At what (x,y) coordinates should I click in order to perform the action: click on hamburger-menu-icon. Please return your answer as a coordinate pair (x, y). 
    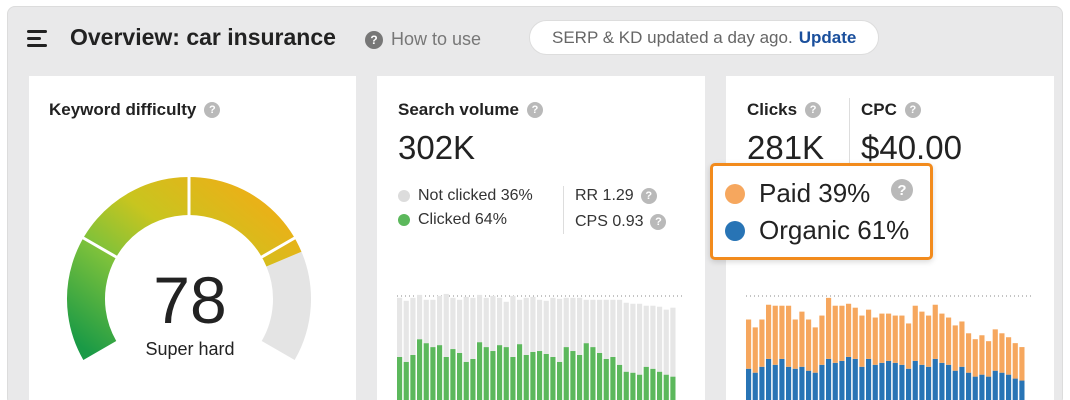
    Looking at the image, I should click on (37, 38).